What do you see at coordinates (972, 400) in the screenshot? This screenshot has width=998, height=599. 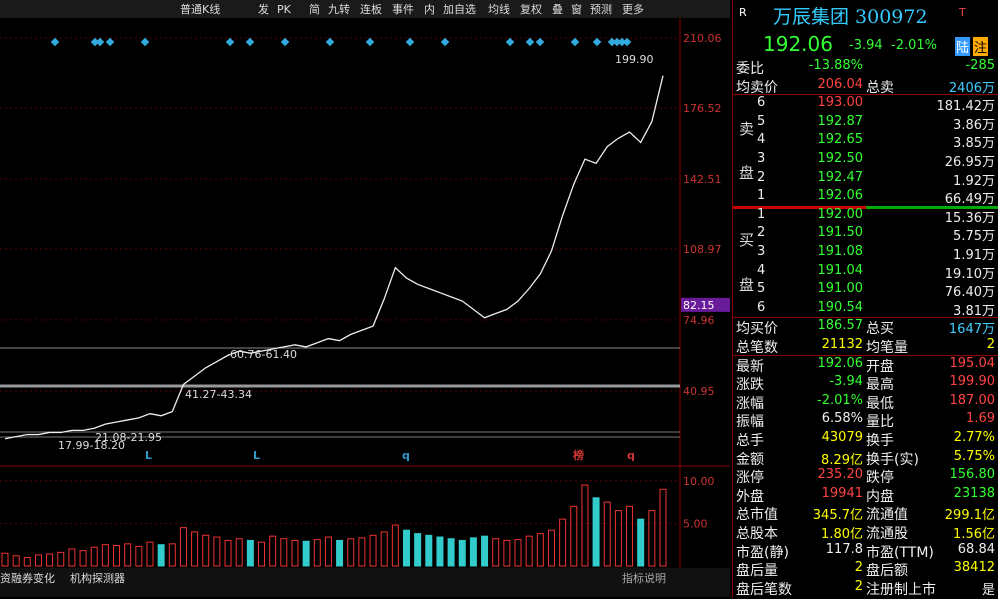 I see `value: 187.00` at bounding box center [972, 400].